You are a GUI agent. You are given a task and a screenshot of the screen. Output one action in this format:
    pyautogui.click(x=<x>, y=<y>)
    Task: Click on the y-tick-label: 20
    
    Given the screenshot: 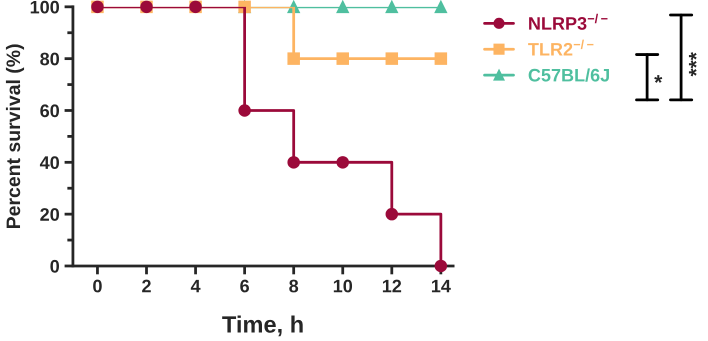 What is the action you would take?
    pyautogui.click(x=49, y=214)
    